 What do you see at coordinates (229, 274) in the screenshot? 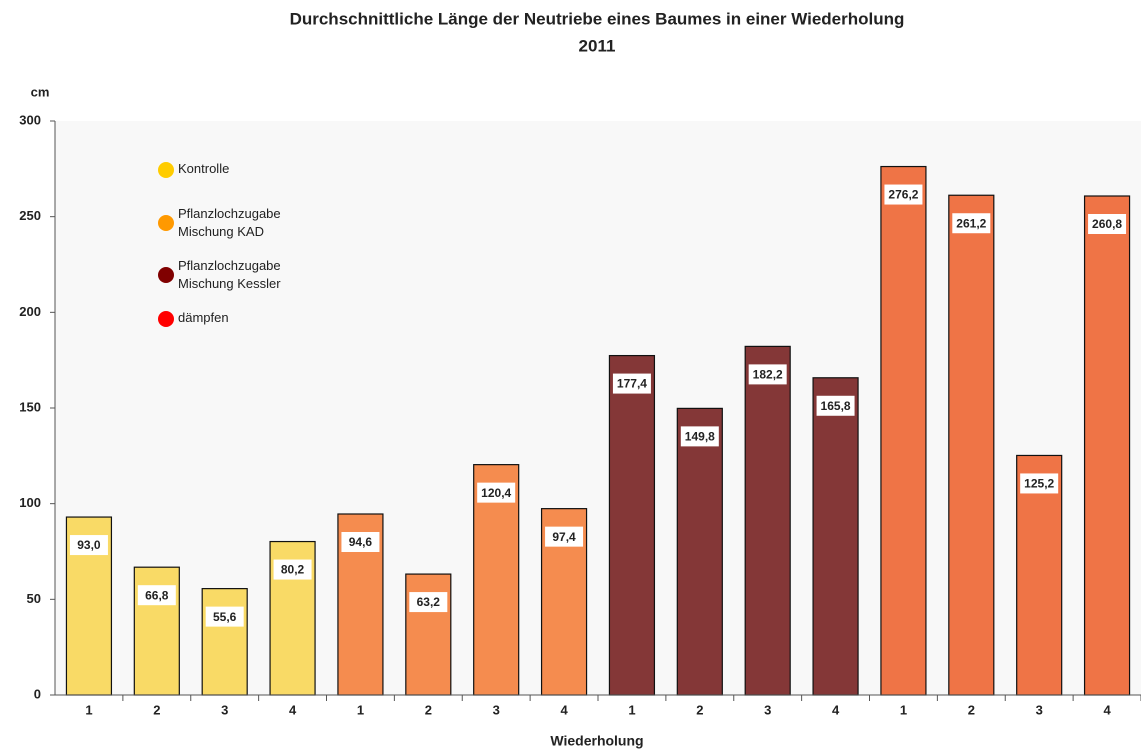
I see `legend-label: Pflanzlochzugabe Mischung Kessler` at bounding box center [229, 274].